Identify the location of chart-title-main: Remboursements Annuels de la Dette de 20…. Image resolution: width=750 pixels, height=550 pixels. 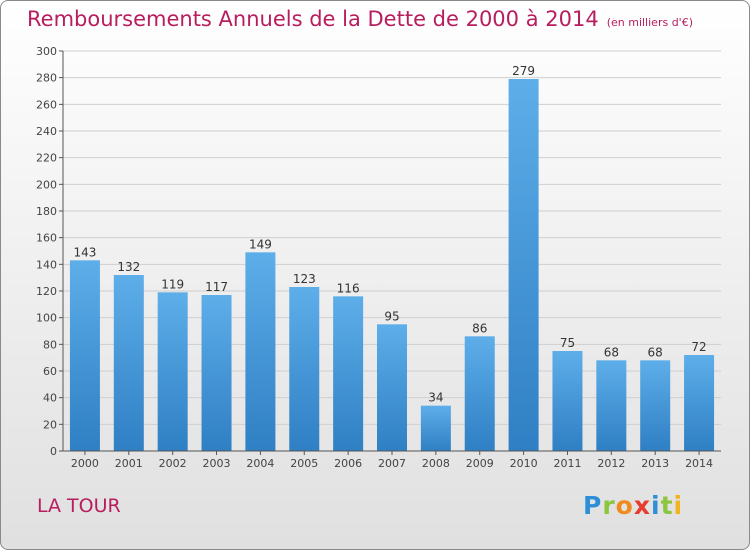
(313, 19).